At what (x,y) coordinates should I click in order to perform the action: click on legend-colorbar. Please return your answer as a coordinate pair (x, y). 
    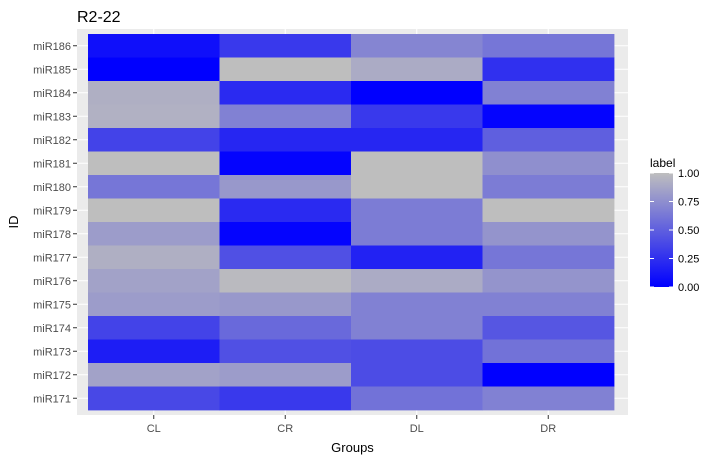
    Looking at the image, I should click on (661, 230).